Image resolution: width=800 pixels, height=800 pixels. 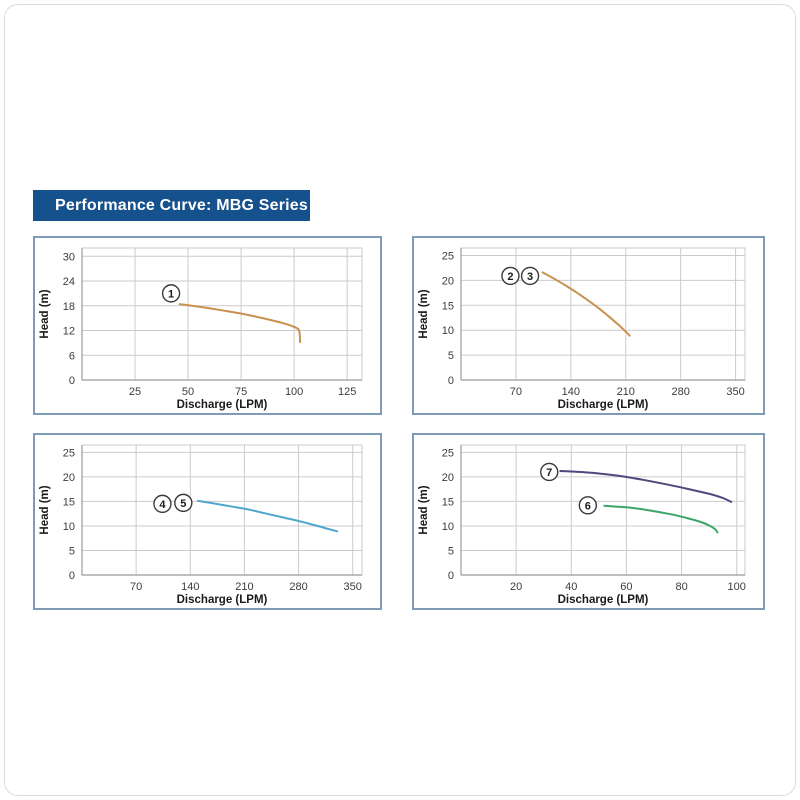 I want to click on curve-label-number-5: 5, so click(x=183, y=504).